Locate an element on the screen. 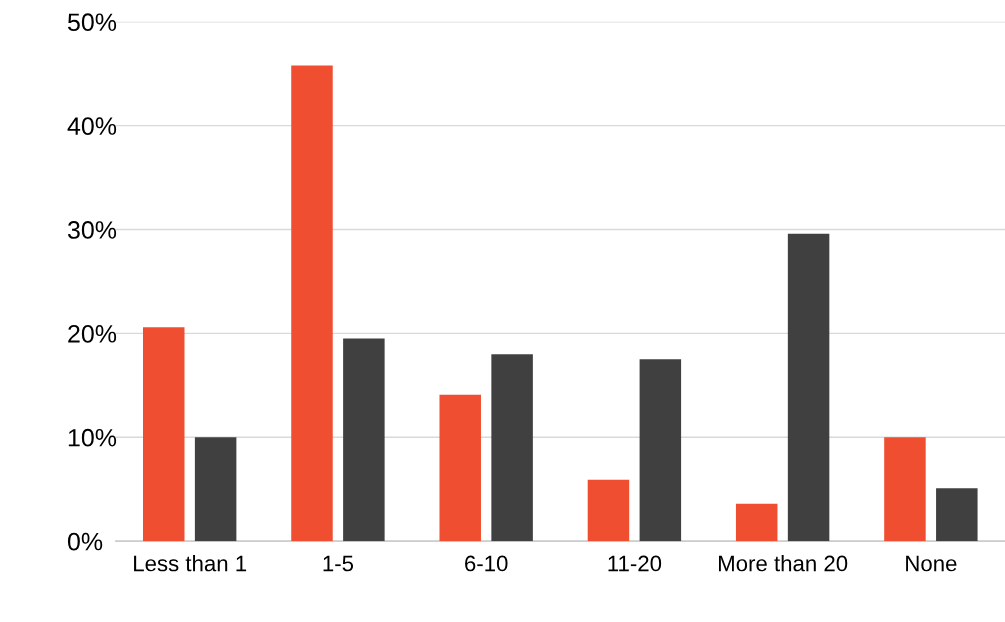 The width and height of the screenshot is (1005, 622). y-tick-label: 30% is located at coordinates (92, 230).